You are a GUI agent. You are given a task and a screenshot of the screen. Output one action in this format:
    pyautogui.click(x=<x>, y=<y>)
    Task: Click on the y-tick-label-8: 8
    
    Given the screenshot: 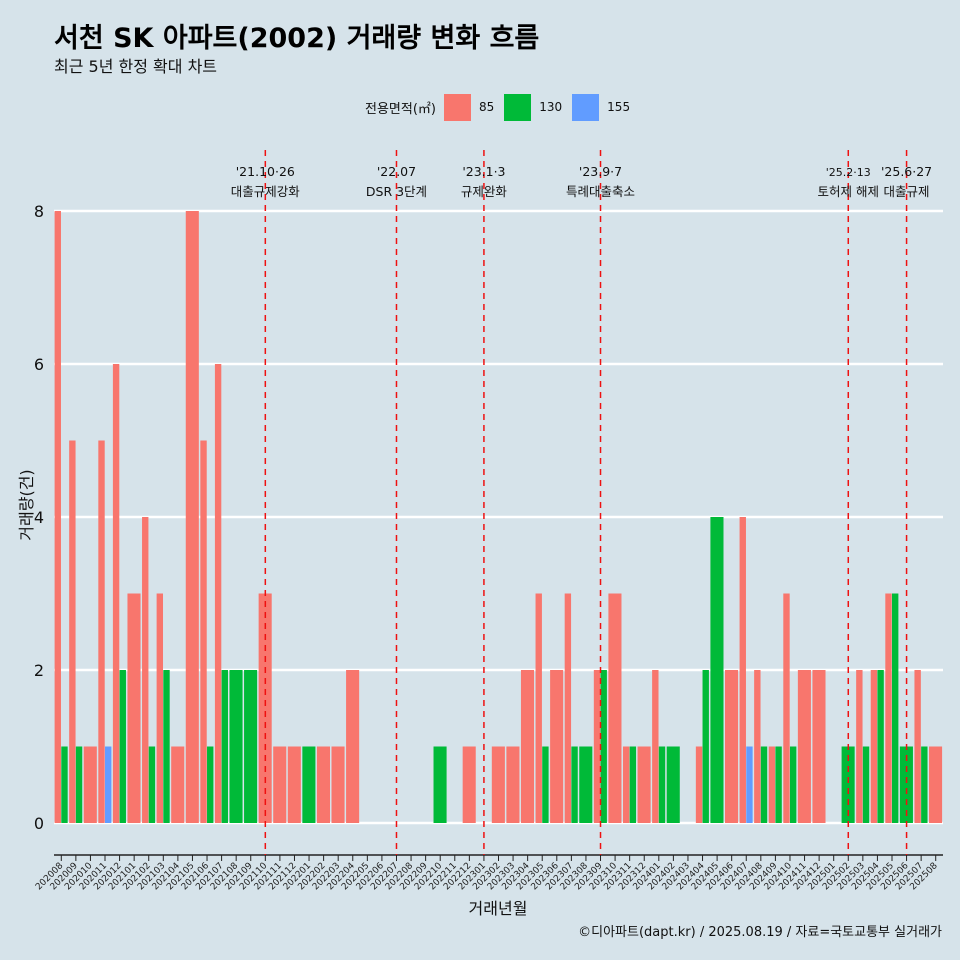 What is the action you would take?
    pyautogui.click(x=39, y=211)
    